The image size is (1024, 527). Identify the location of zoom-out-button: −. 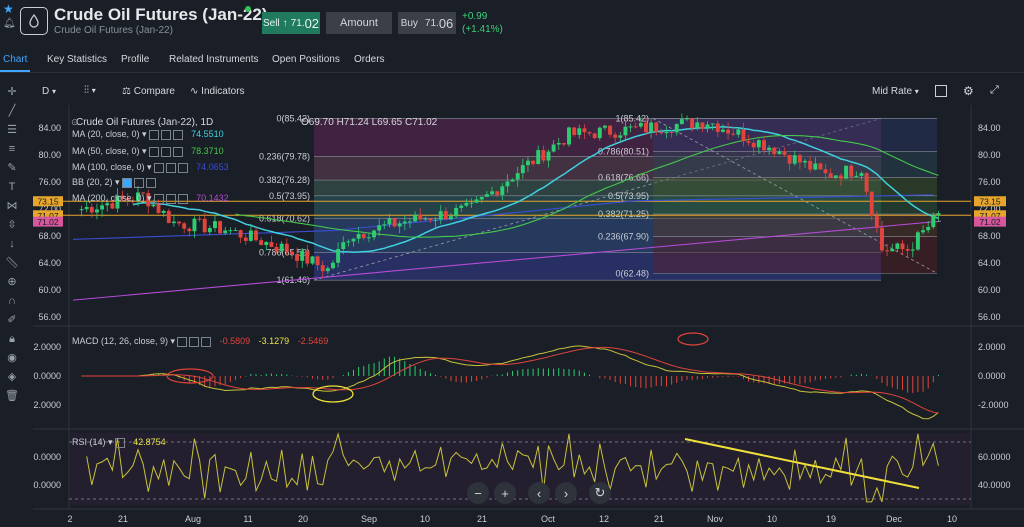
(478, 493).